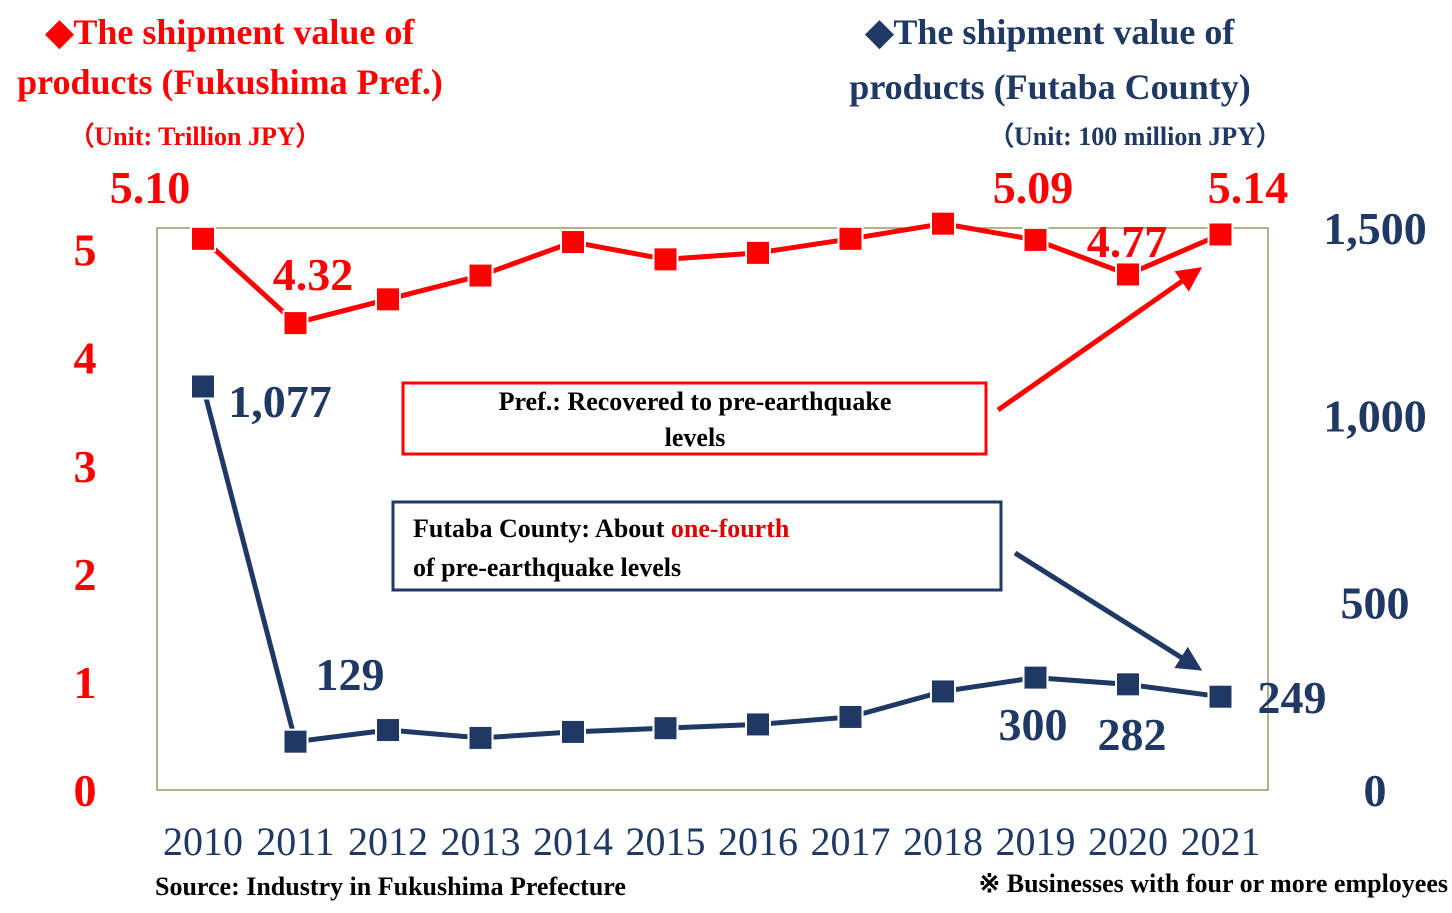 The image size is (1452, 913). What do you see at coordinates (85, 358) in the screenshot?
I see `y-tick-label: 4` at bounding box center [85, 358].